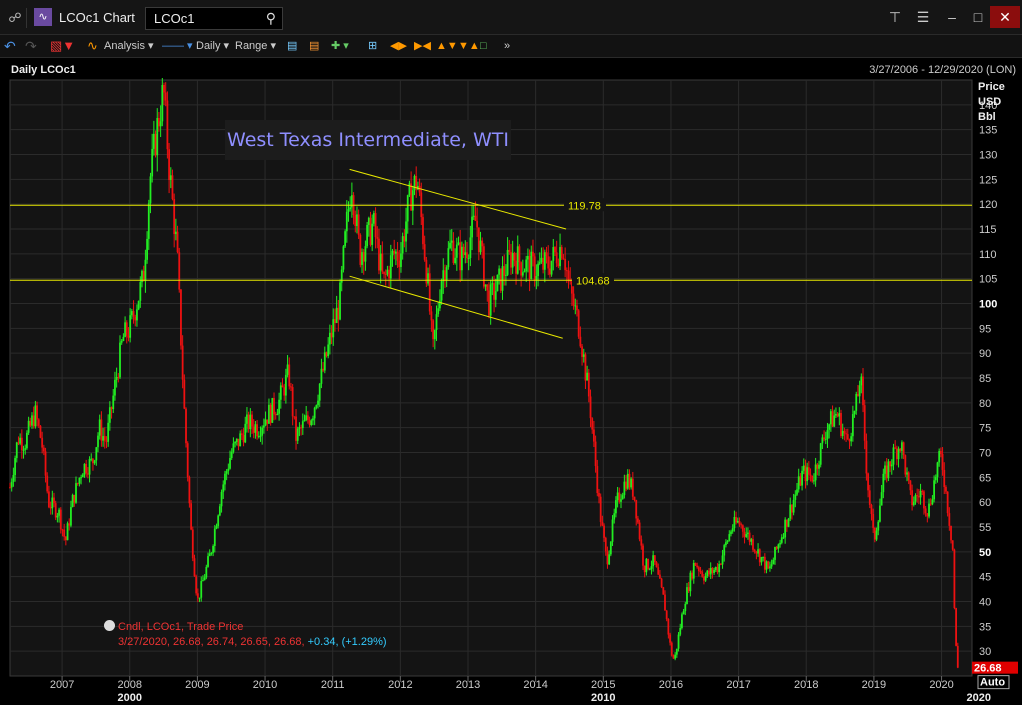 The height and width of the screenshot is (705, 1022). I want to click on minimize-icon: –, so click(952, 17).